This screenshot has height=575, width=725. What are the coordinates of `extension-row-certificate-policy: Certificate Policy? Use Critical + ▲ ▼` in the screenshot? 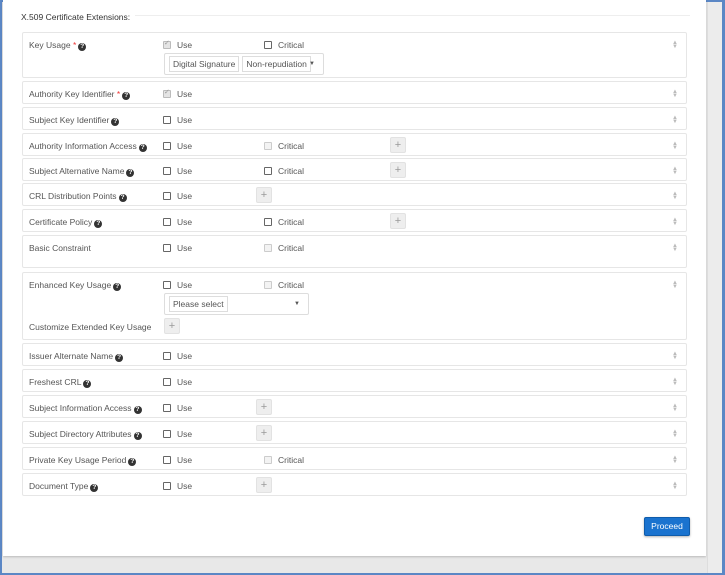 It's located at (354, 220).